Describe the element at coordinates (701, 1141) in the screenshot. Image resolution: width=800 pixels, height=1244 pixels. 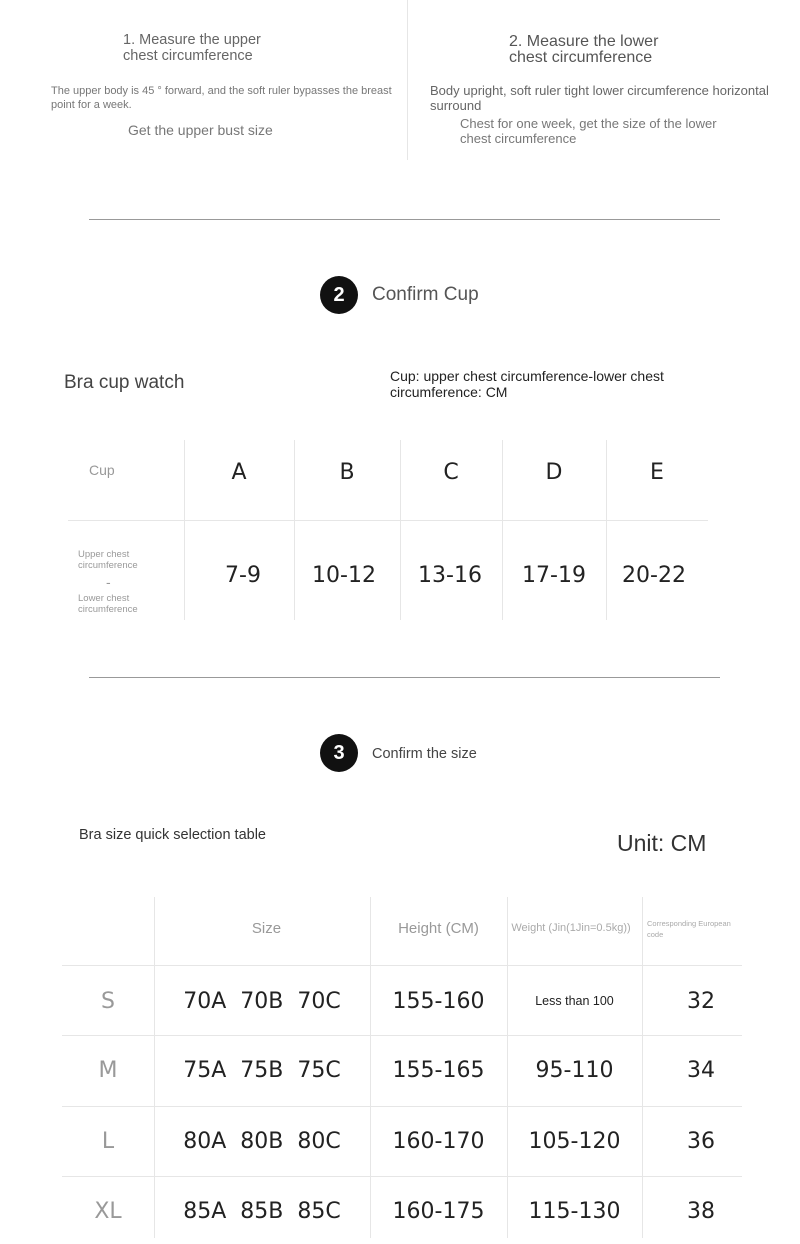
I see `eu-code-cell: 36` at that location.